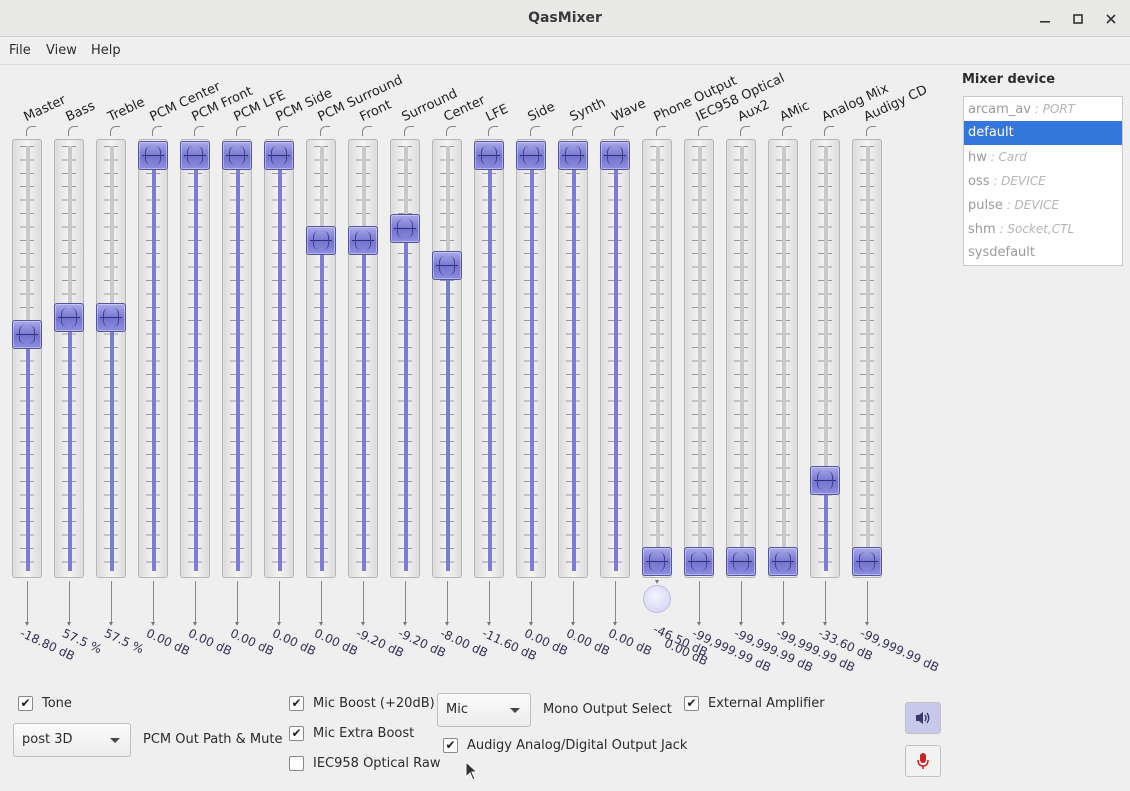  What do you see at coordinates (923, 761) in the screenshot?
I see `capture-button` at bounding box center [923, 761].